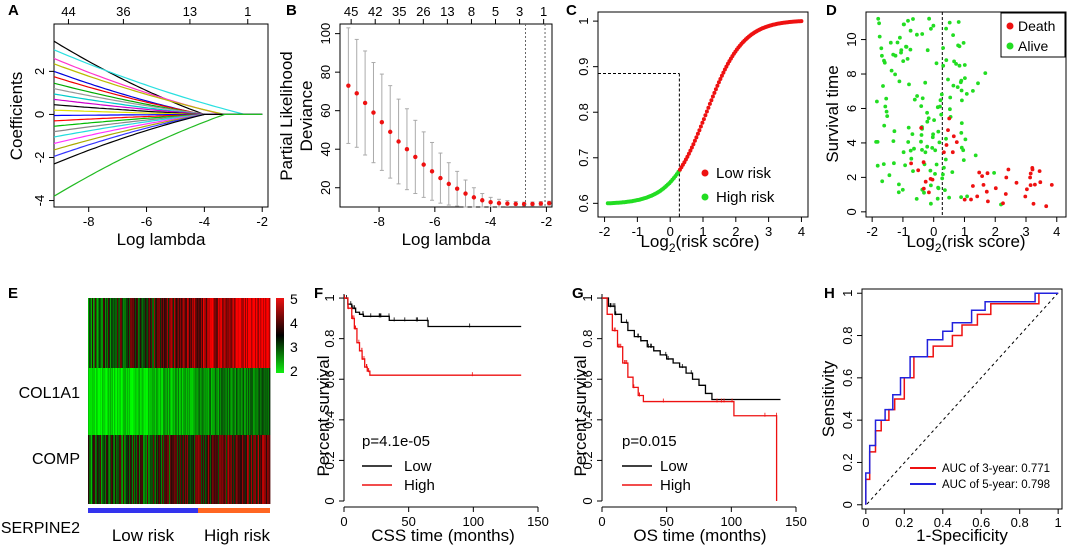 Image resolution: width=1071 pixels, height=549 pixels. What do you see at coordinates (351, 11) in the screenshot?
I see `b-toplabel: 45` at bounding box center [351, 11].